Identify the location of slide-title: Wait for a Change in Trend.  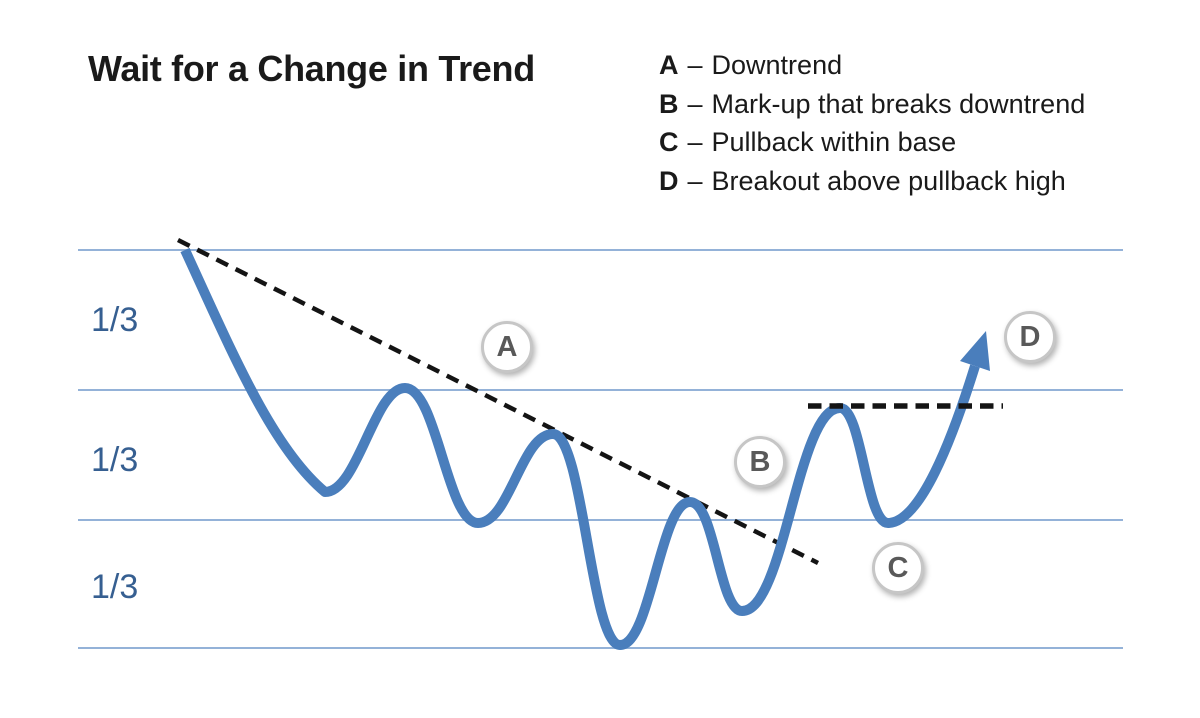
(311, 68).